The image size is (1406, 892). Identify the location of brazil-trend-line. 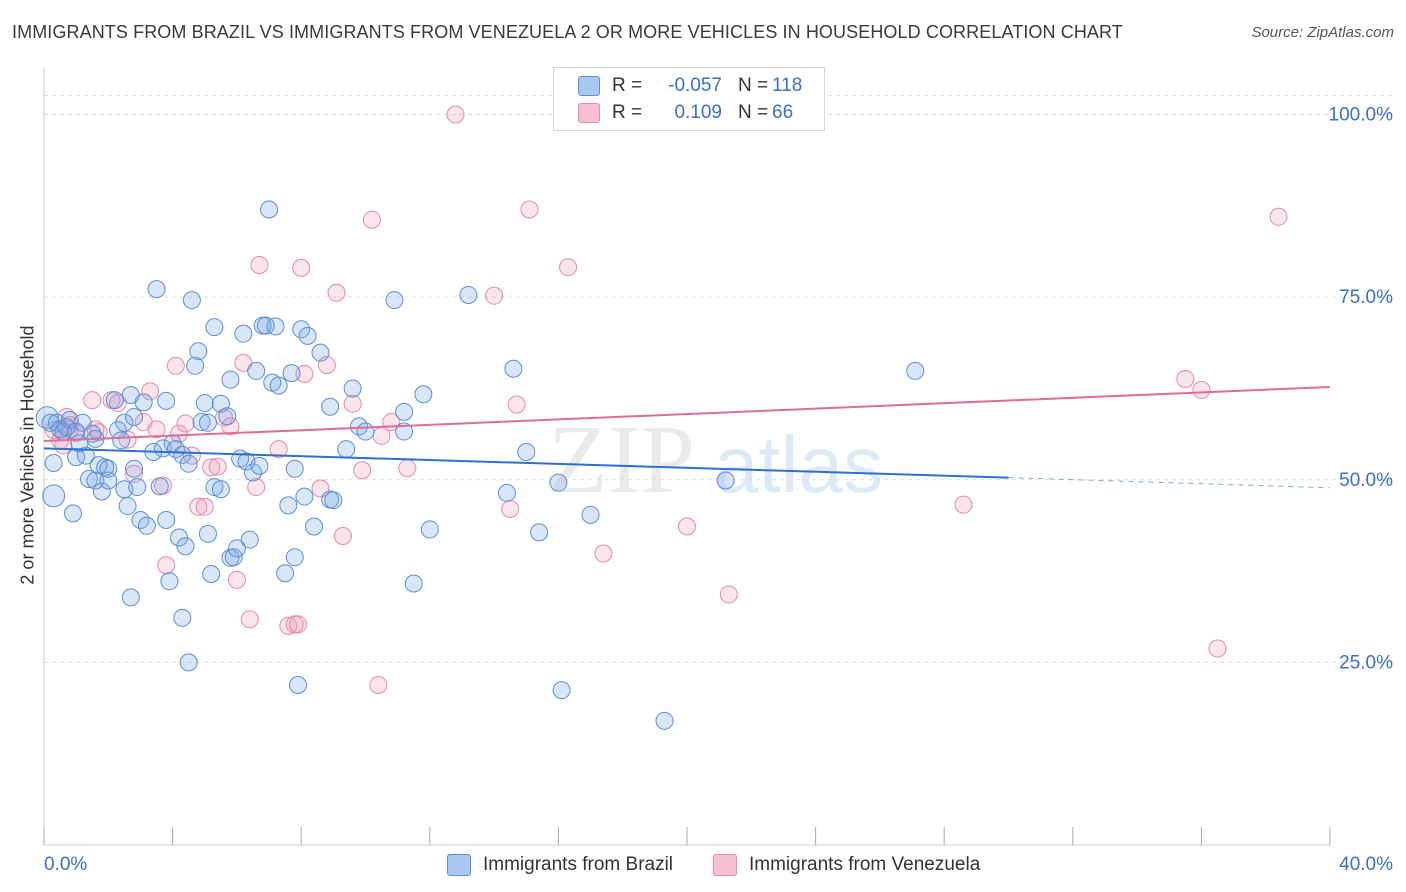
(526, 463).